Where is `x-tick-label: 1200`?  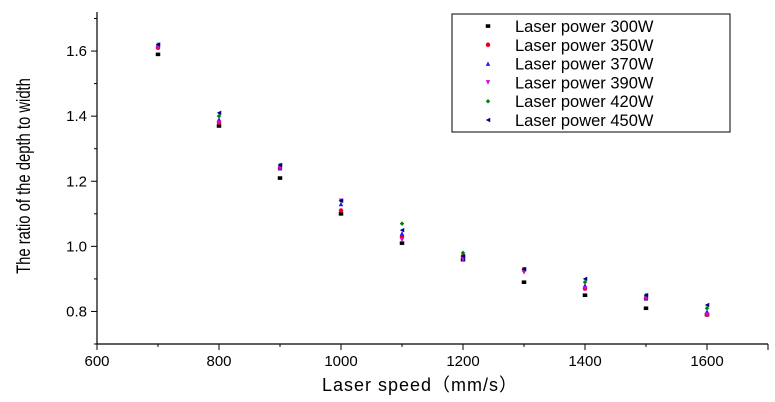 x-tick-label: 1200 is located at coordinates (462, 361).